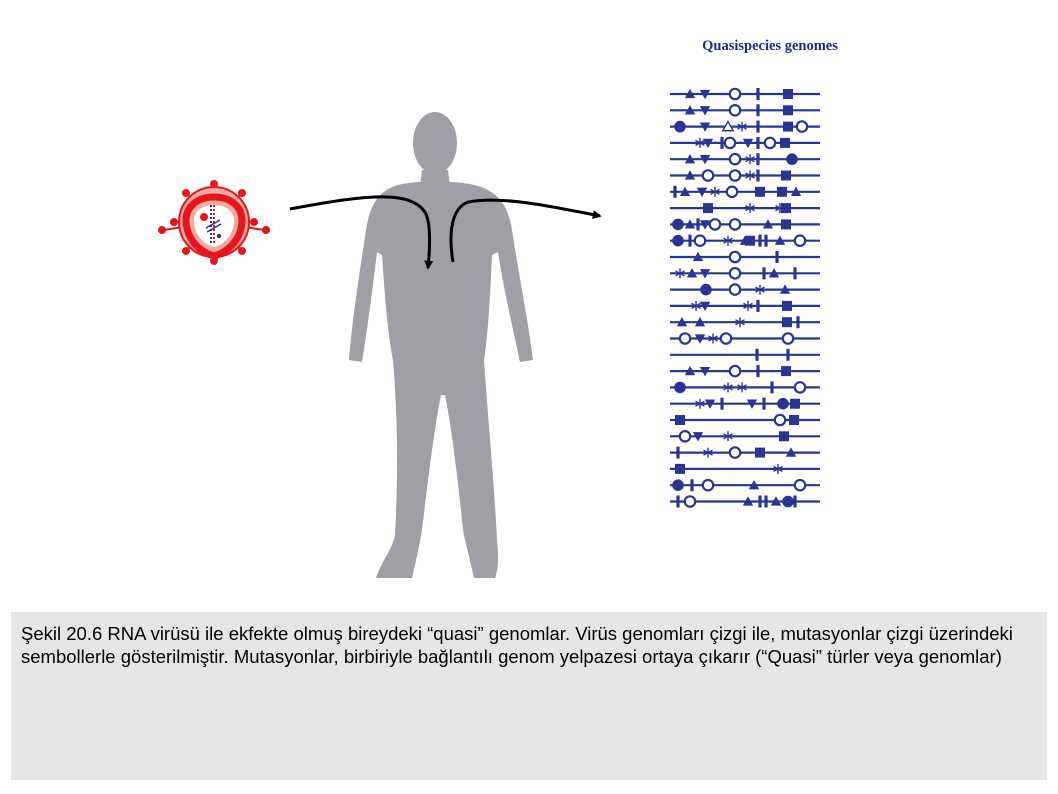 The width and height of the screenshot is (1058, 794). Describe the element at coordinates (211, 224) in the screenshot. I see `rna-genome` at that location.